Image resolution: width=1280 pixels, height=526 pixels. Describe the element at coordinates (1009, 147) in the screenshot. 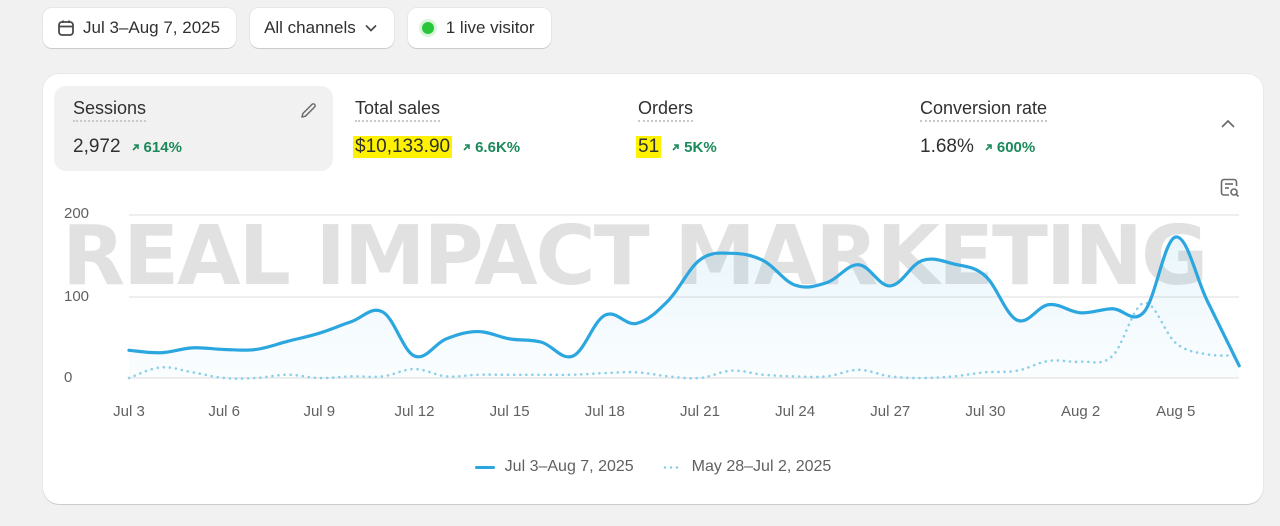

I see `metric-change: 600%` at that location.